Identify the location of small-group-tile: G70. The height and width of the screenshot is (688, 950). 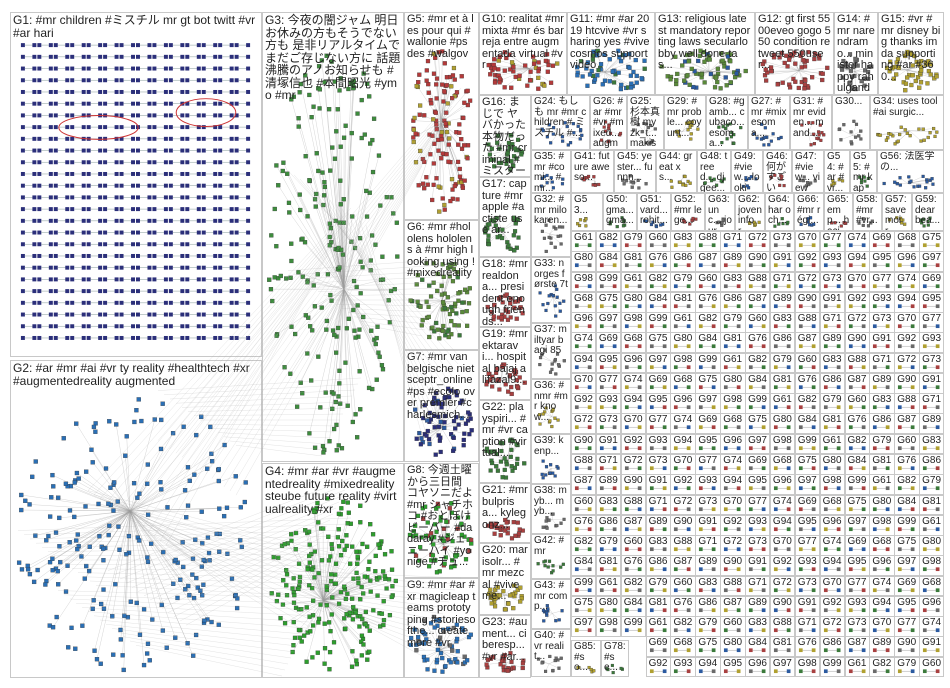
(782, 545).